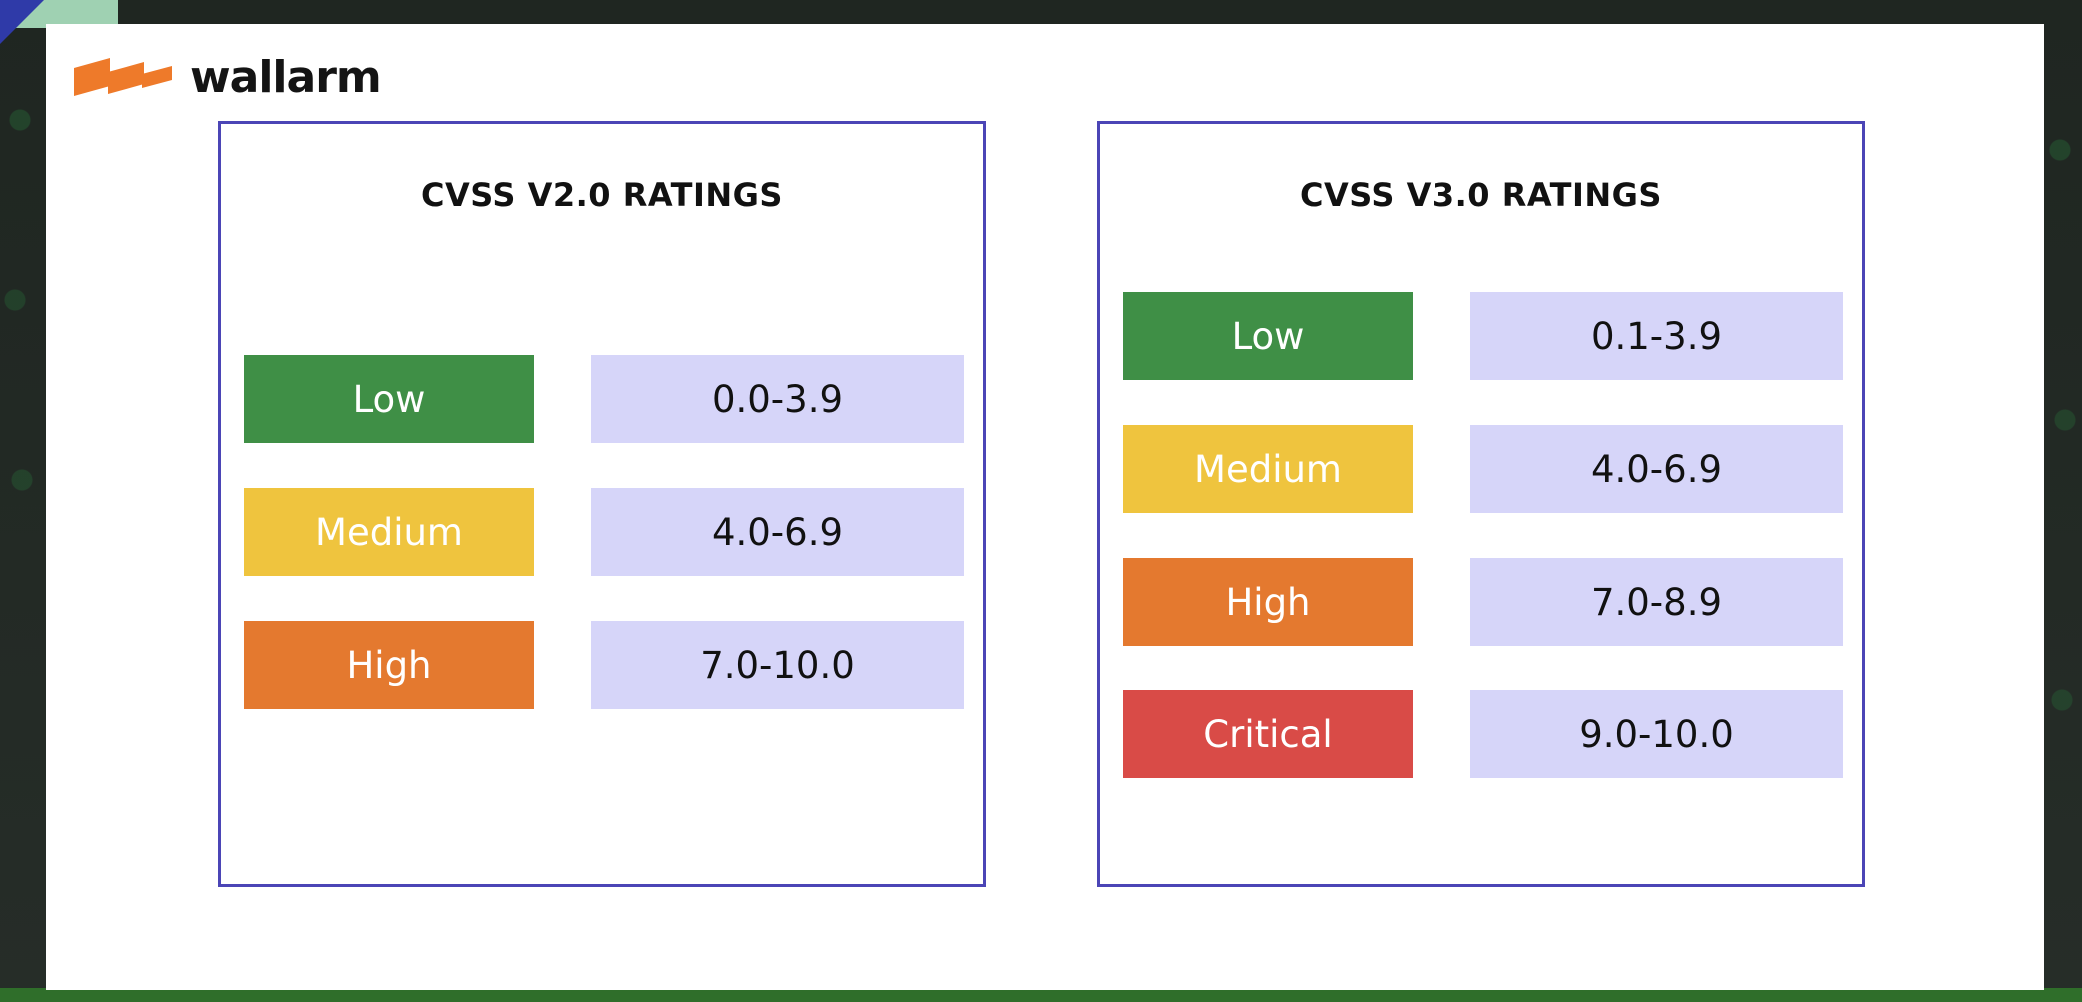  Describe the element at coordinates (777, 665) in the screenshot. I see `score-range: 7.0-10.0` at that location.